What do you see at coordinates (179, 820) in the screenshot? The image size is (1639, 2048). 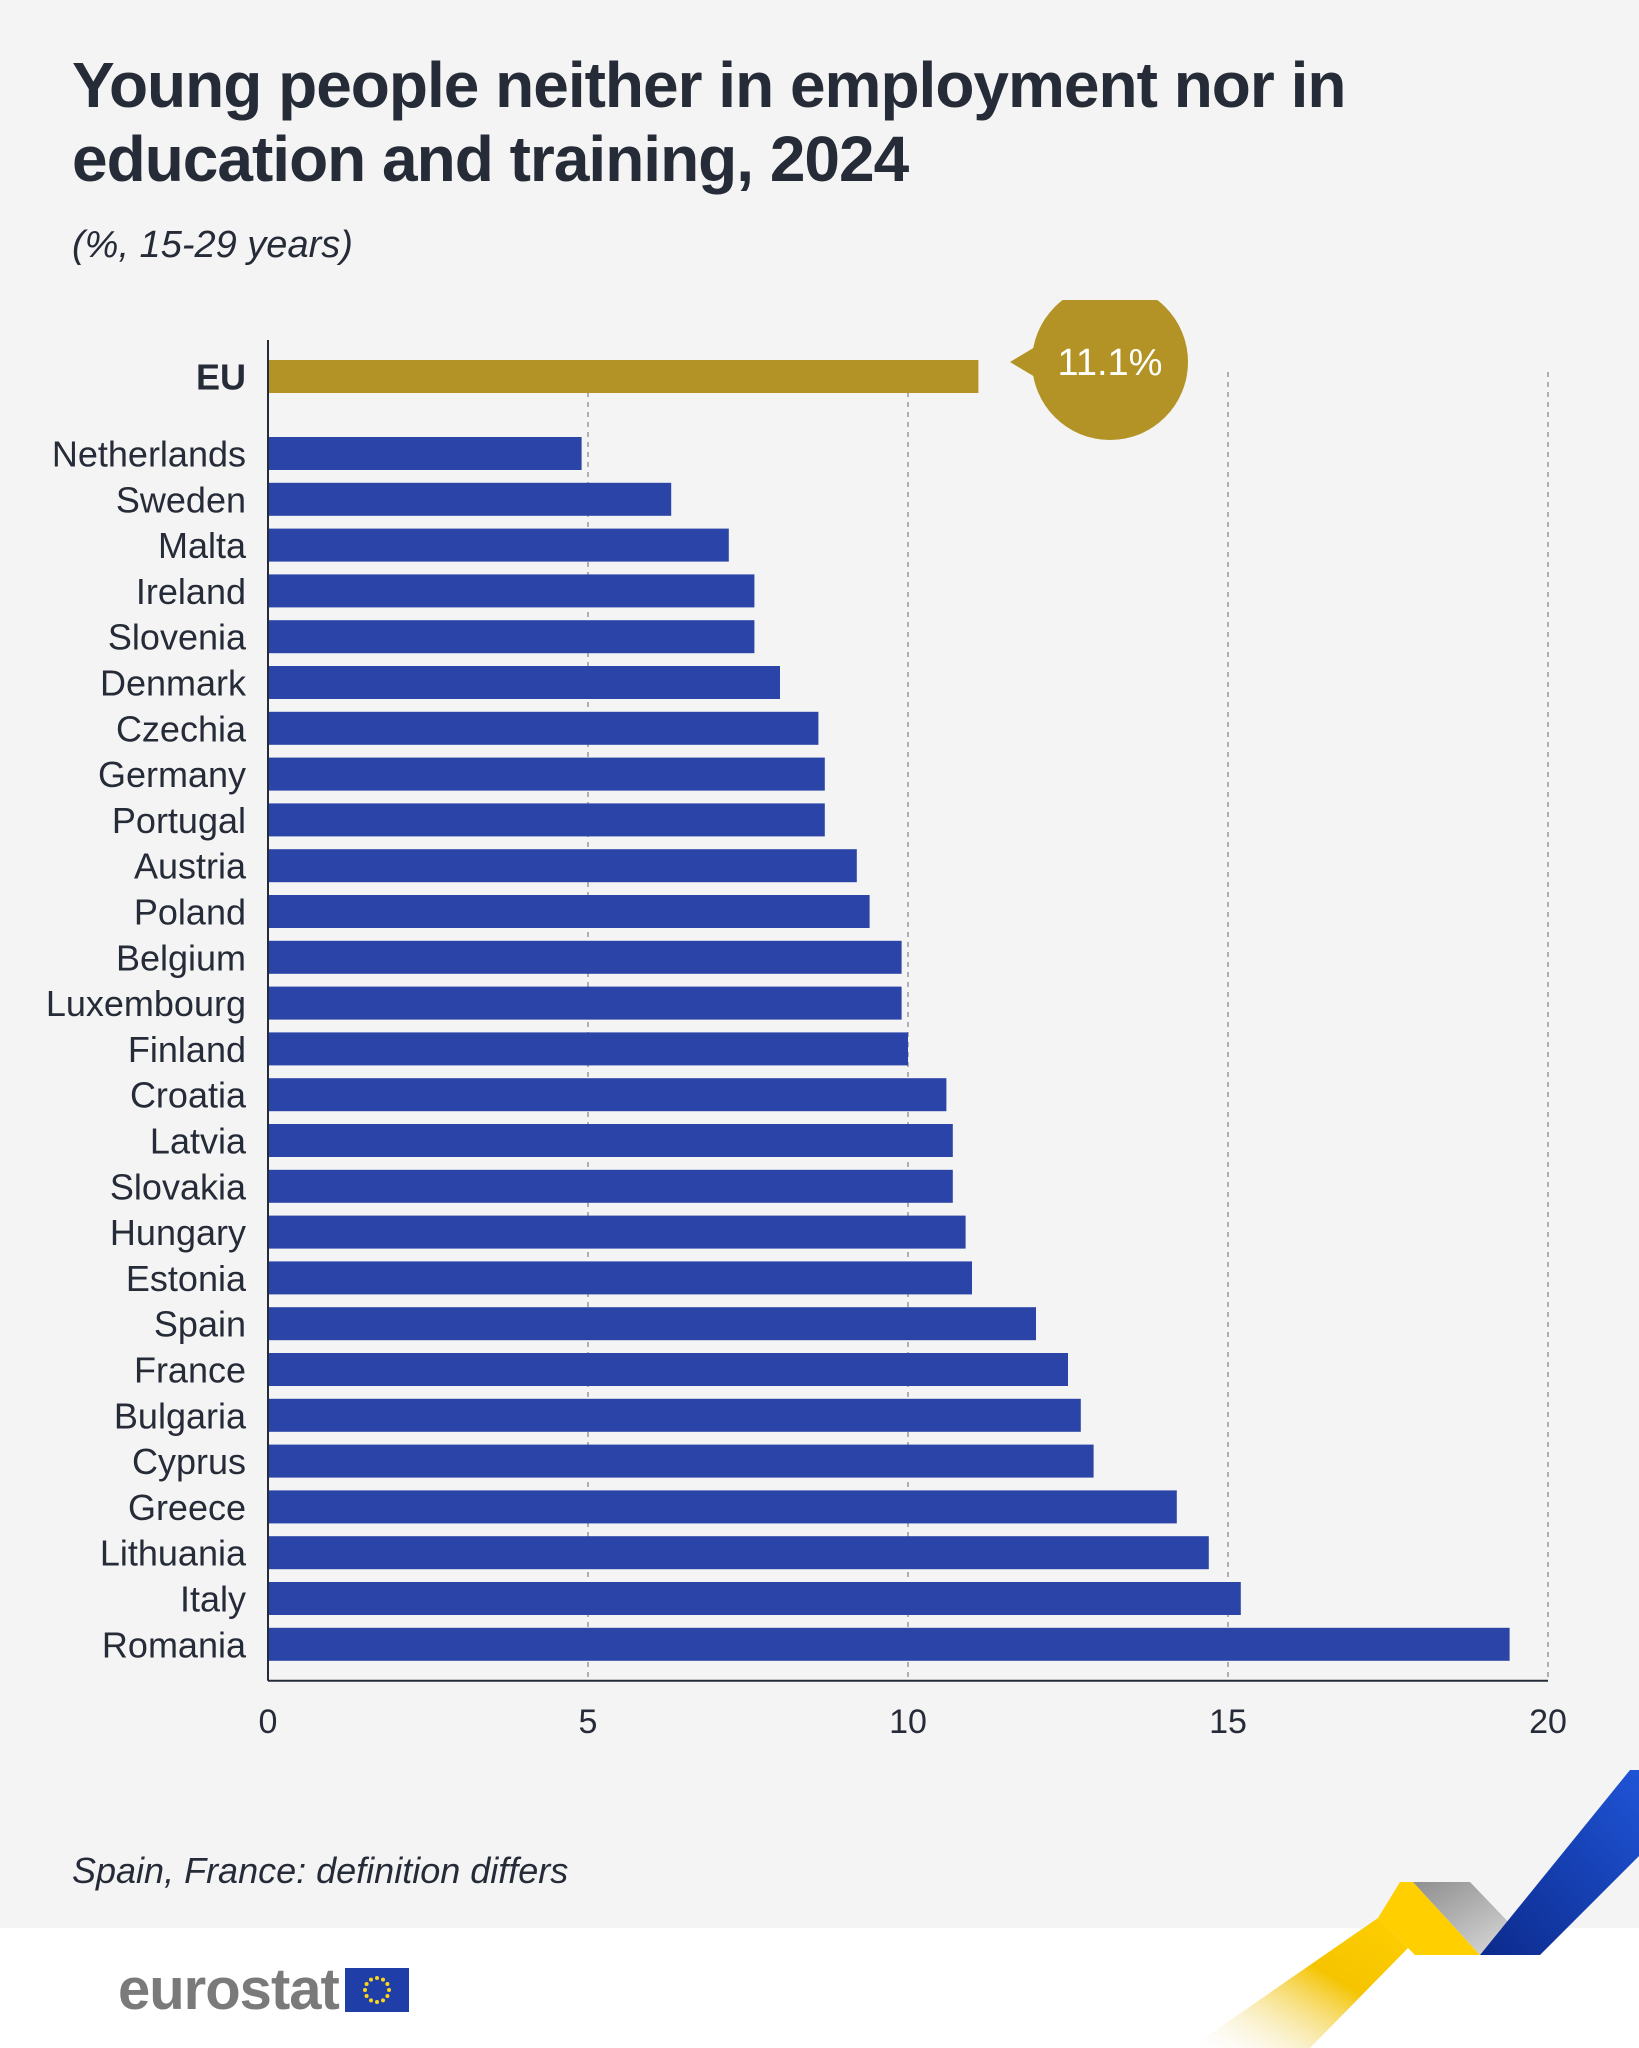 I see `category-label: Portugal` at bounding box center [179, 820].